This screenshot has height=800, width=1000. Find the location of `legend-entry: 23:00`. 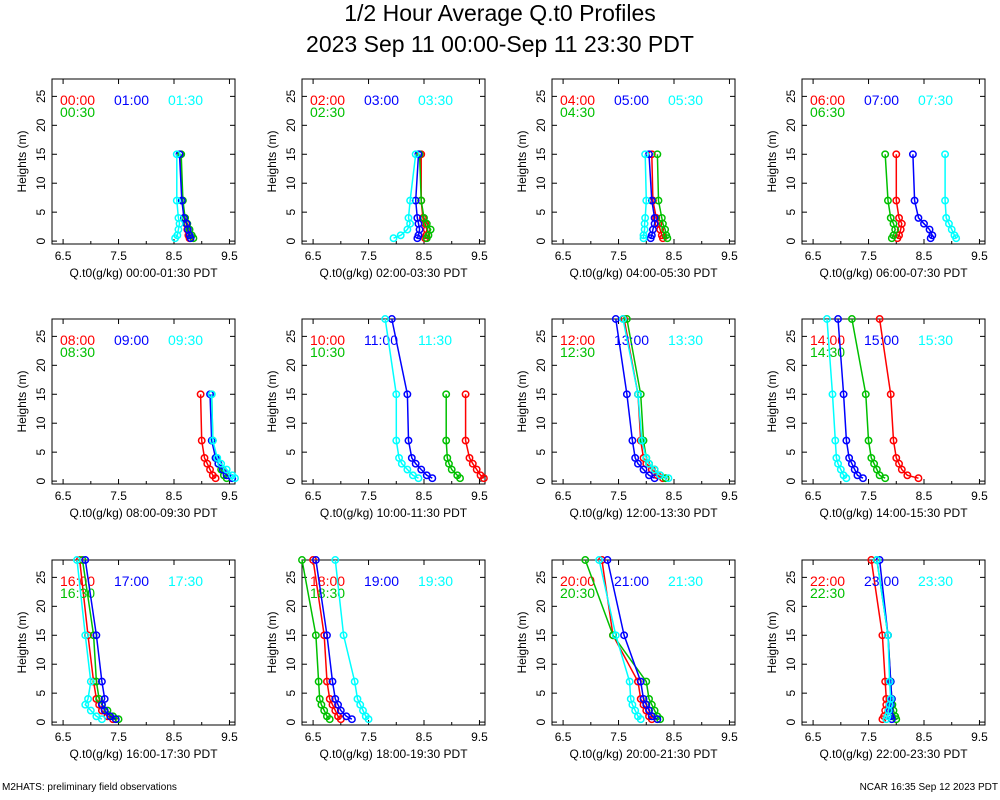

legend-entry: 23:00 is located at coordinates (881, 581).